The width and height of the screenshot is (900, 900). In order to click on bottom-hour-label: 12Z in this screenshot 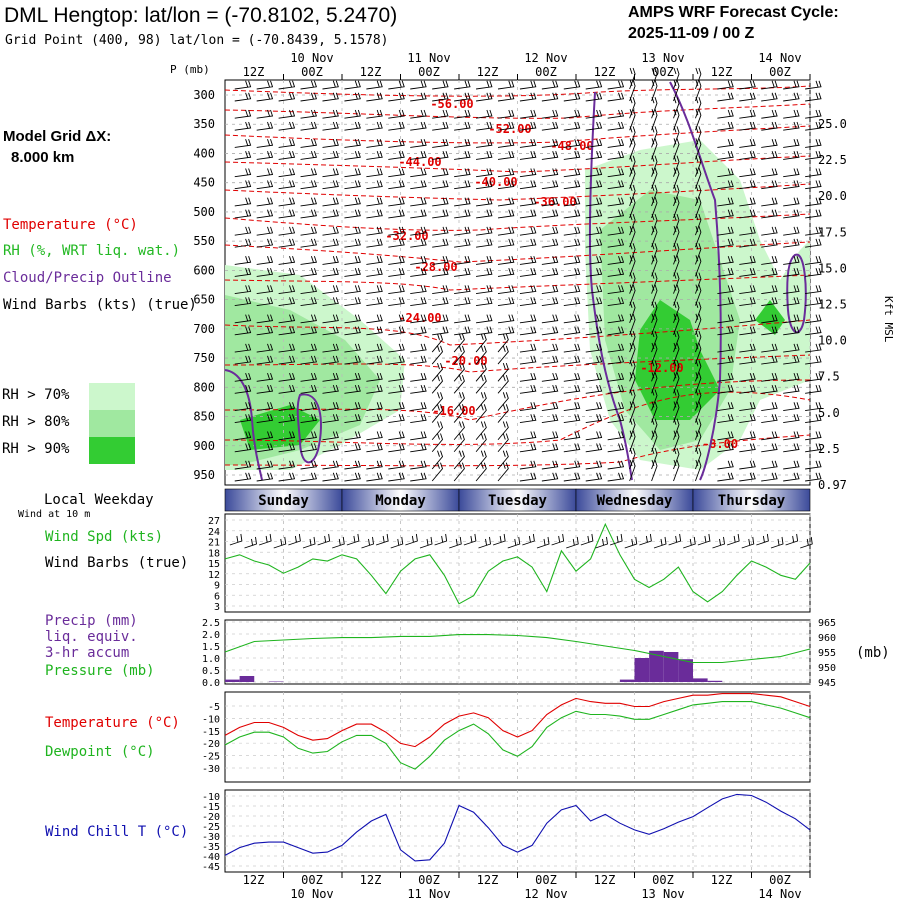, I will do `click(488, 880)`.